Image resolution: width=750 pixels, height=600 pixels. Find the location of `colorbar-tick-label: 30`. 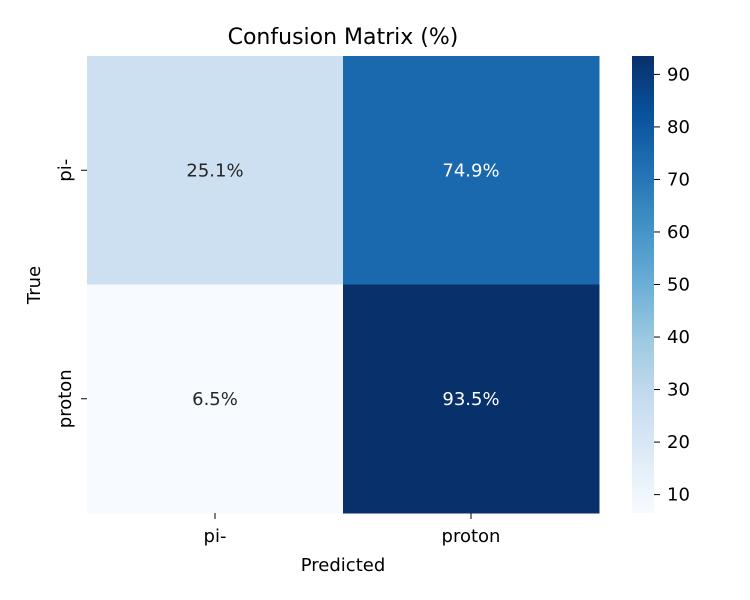

colorbar-tick-label: 30 is located at coordinates (678, 390).